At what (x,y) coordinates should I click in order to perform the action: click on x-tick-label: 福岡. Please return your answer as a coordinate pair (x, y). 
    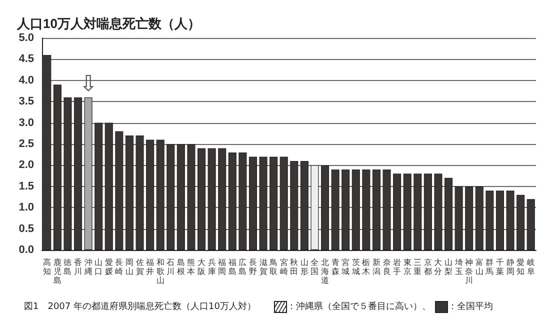
    Looking at the image, I should click on (222, 267).